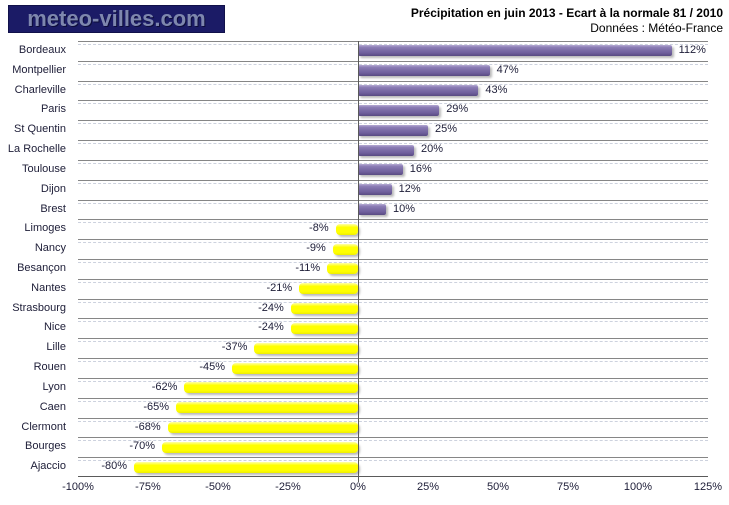  What do you see at coordinates (164, 386) in the screenshot?
I see `bar-value-label: -62%` at bounding box center [164, 386].